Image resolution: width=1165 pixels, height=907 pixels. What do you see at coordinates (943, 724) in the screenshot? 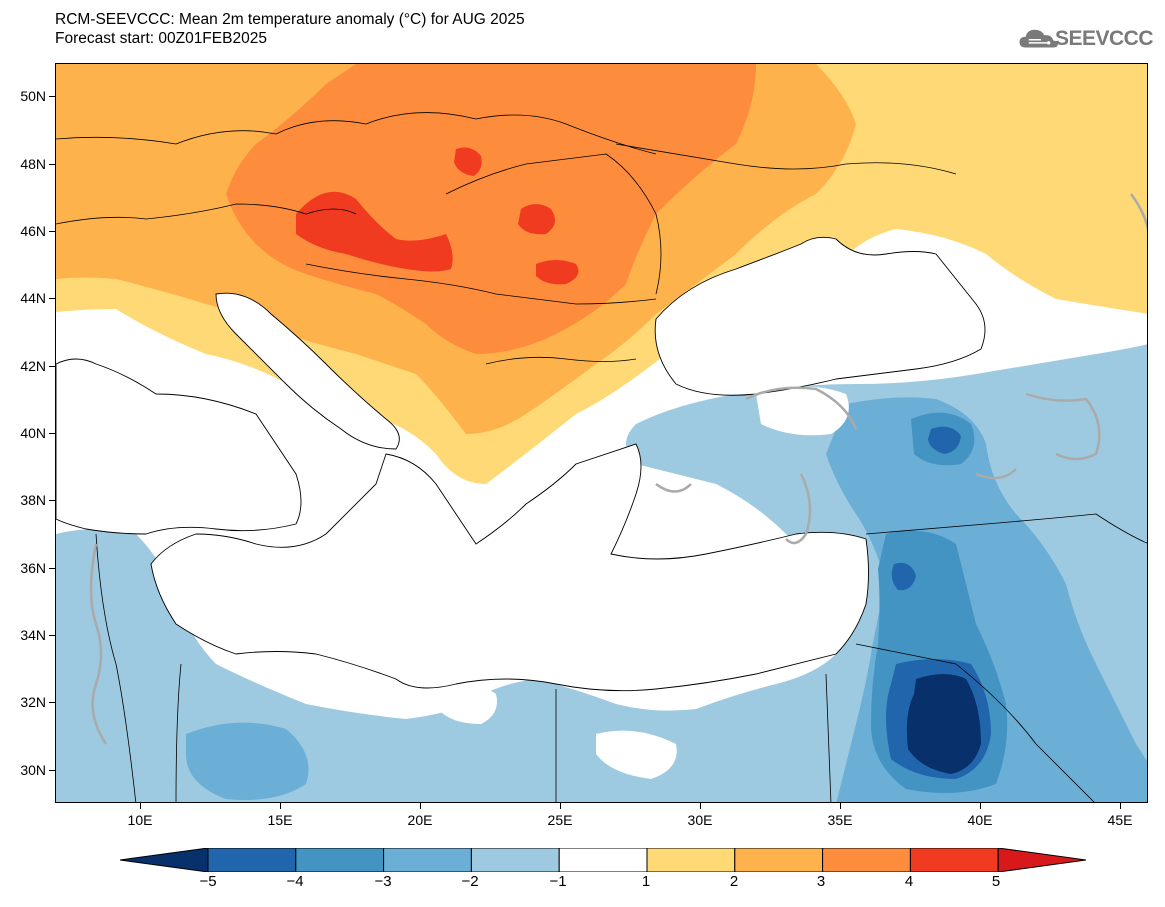
I see `anomaly-neg5` at bounding box center [943, 724].